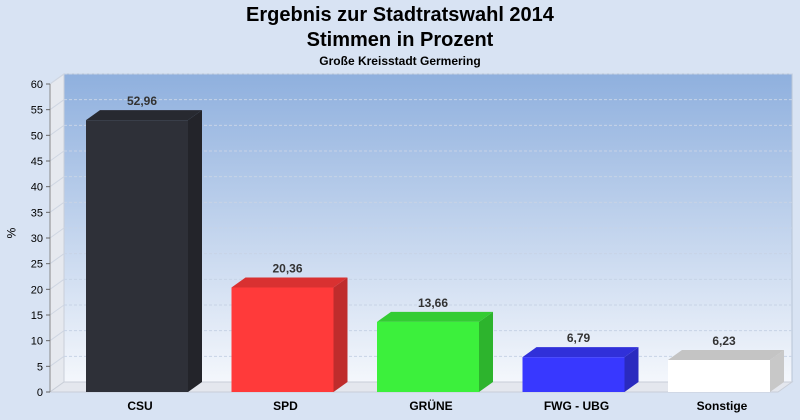 This screenshot has height=420, width=800. What do you see at coordinates (40, 393) in the screenshot?
I see `y-tick-label: 0` at bounding box center [40, 393].